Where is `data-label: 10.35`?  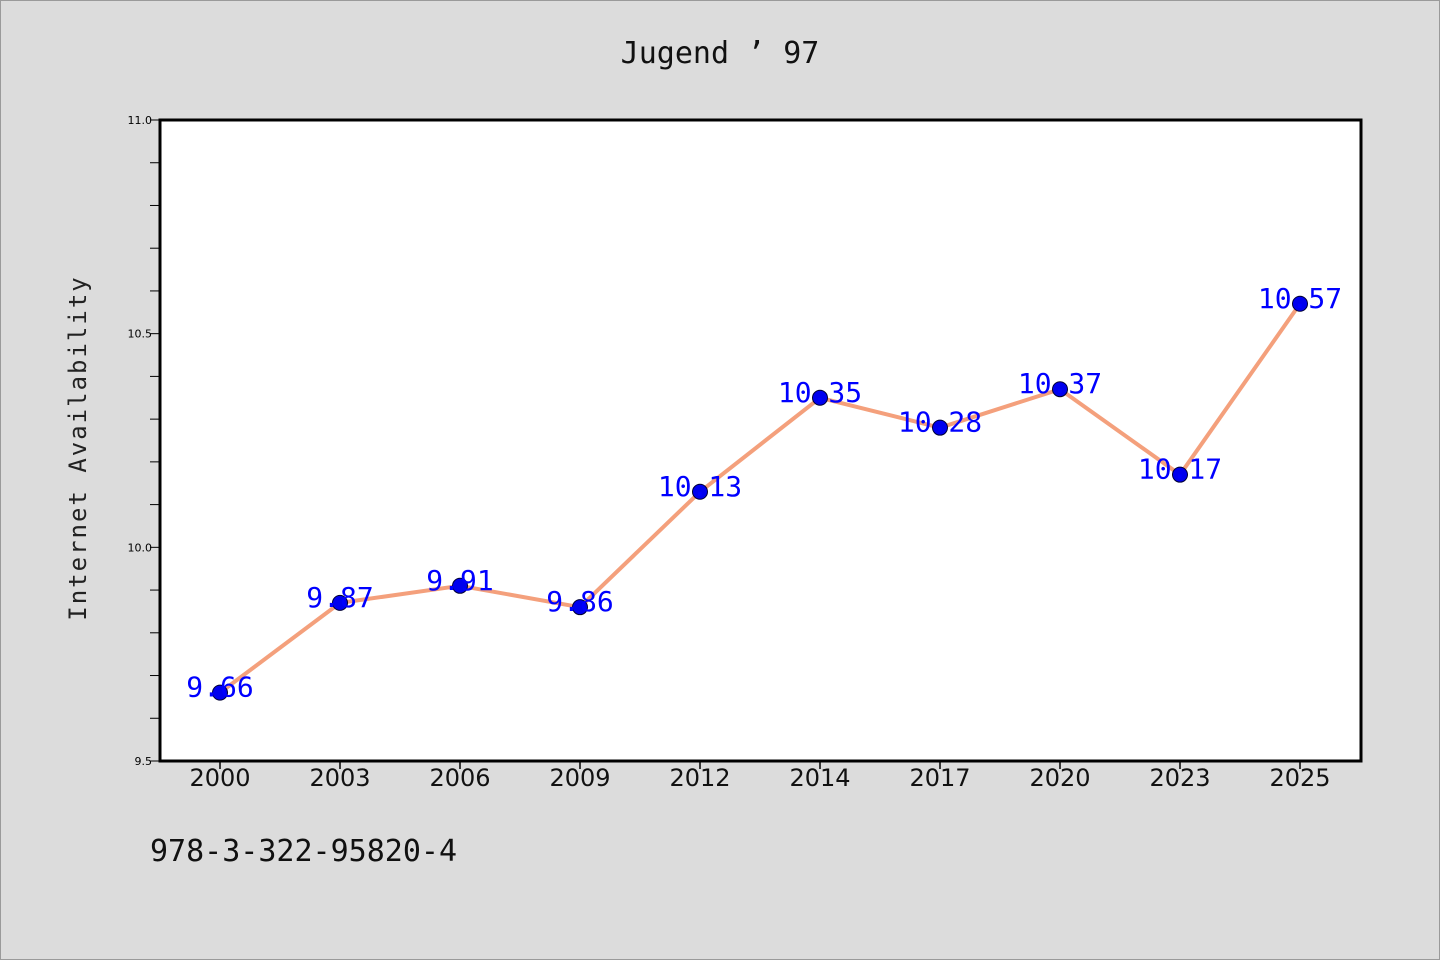 data-label: 10.35 is located at coordinates (820, 392).